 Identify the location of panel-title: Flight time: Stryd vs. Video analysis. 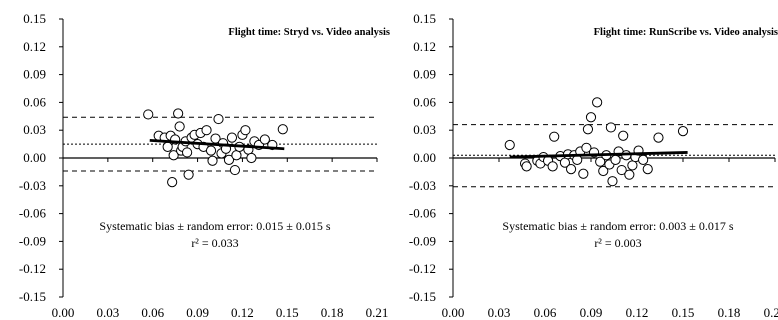
(309, 32).